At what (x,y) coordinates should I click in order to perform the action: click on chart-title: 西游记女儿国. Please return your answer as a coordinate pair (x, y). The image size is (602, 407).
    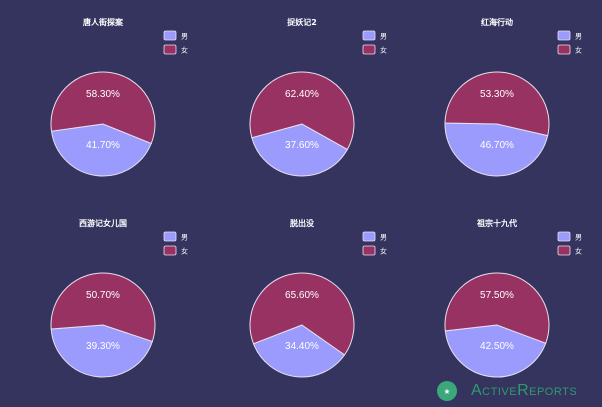
    Looking at the image, I should click on (103, 223).